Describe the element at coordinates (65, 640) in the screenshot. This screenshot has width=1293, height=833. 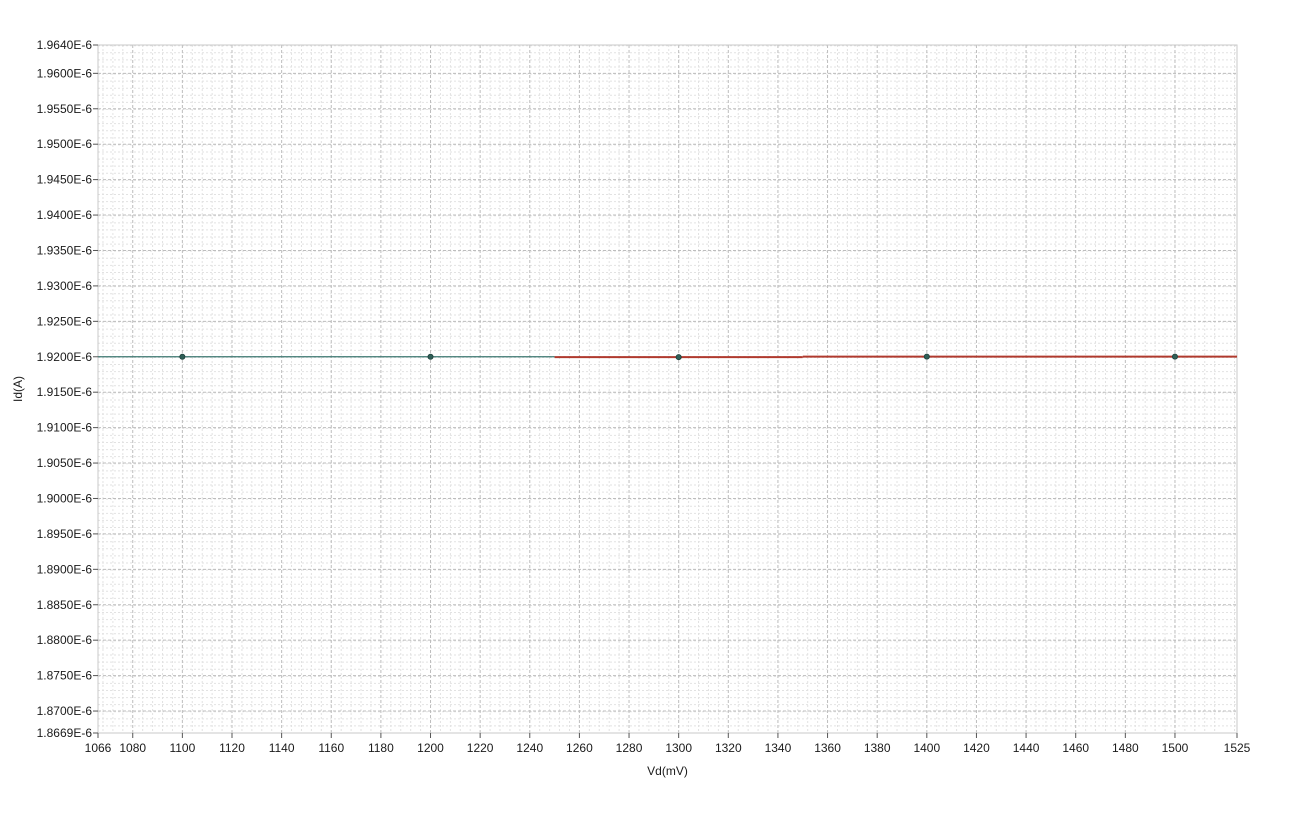
I see `y-tick-label: 1.8800E-6` at that location.